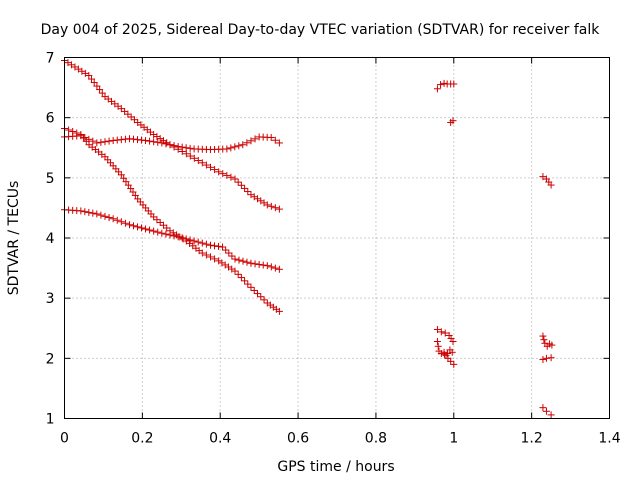  I want to click on y-tick-label: 1, so click(50, 420).